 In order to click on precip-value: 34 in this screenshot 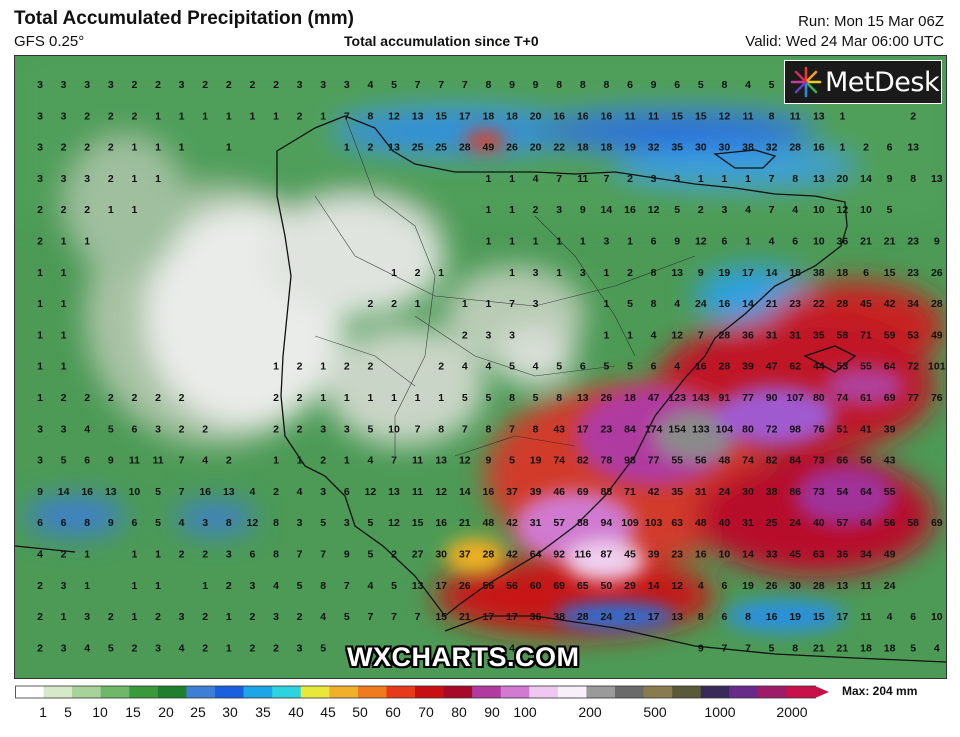, I will do `click(866, 555)`.